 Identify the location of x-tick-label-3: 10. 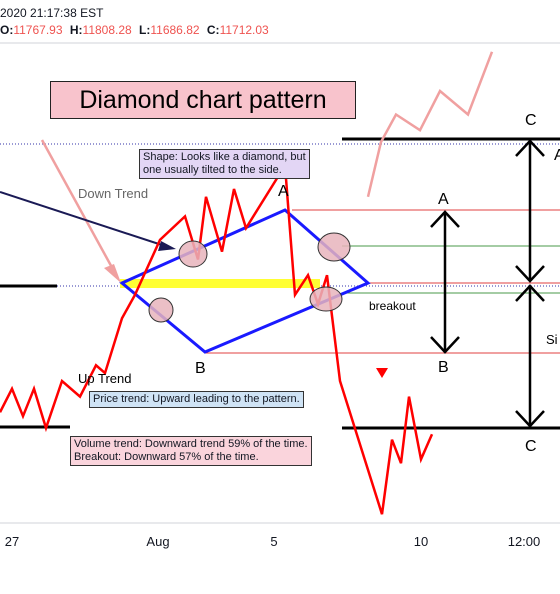
(421, 541).